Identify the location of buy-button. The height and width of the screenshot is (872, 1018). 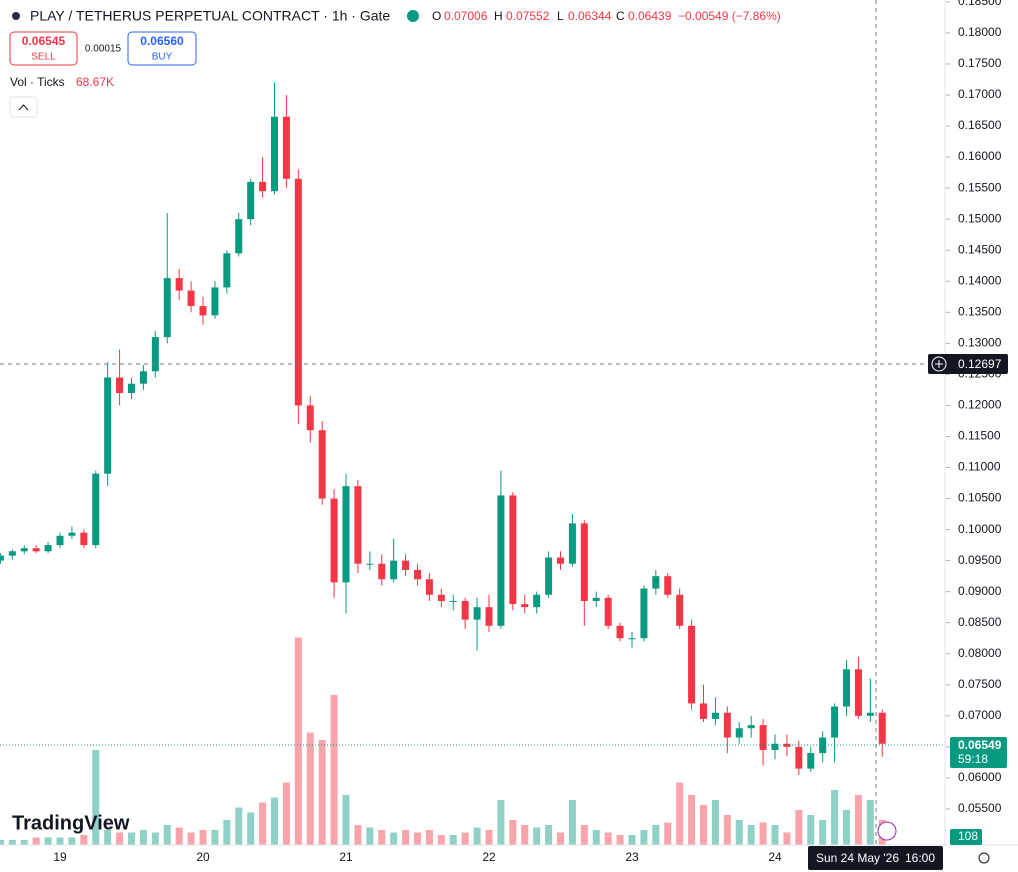
(162, 48).